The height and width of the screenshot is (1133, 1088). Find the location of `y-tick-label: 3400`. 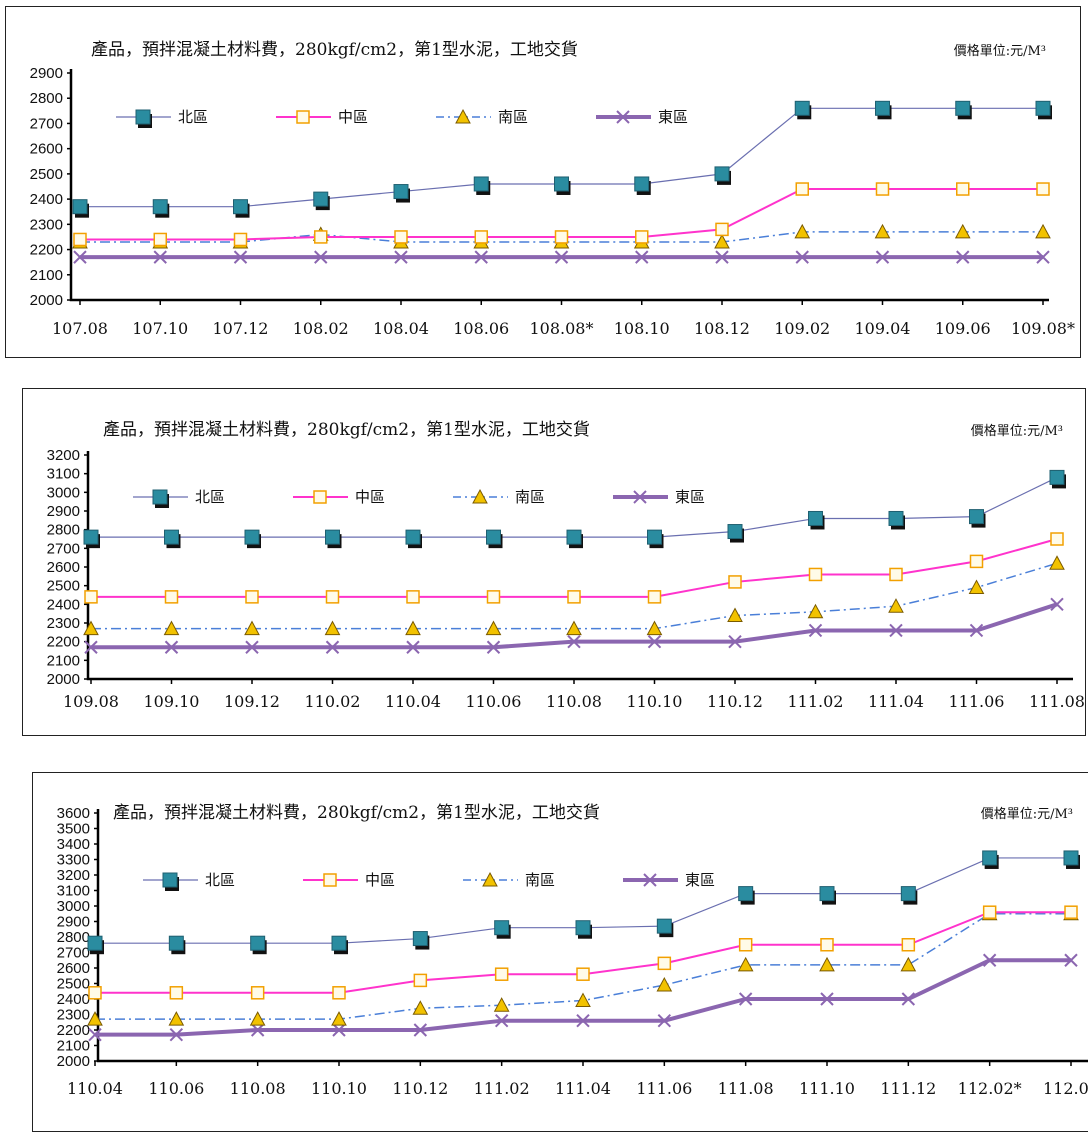

y-tick-label: 3400 is located at coordinates (73, 844).